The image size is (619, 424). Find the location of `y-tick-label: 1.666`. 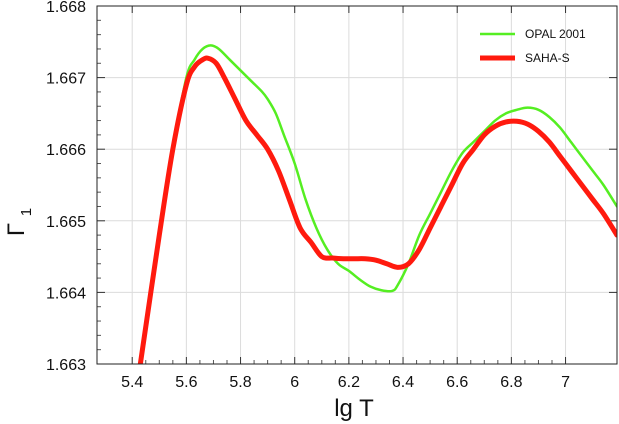

y-tick-label: 1.666 is located at coordinates (66, 150).